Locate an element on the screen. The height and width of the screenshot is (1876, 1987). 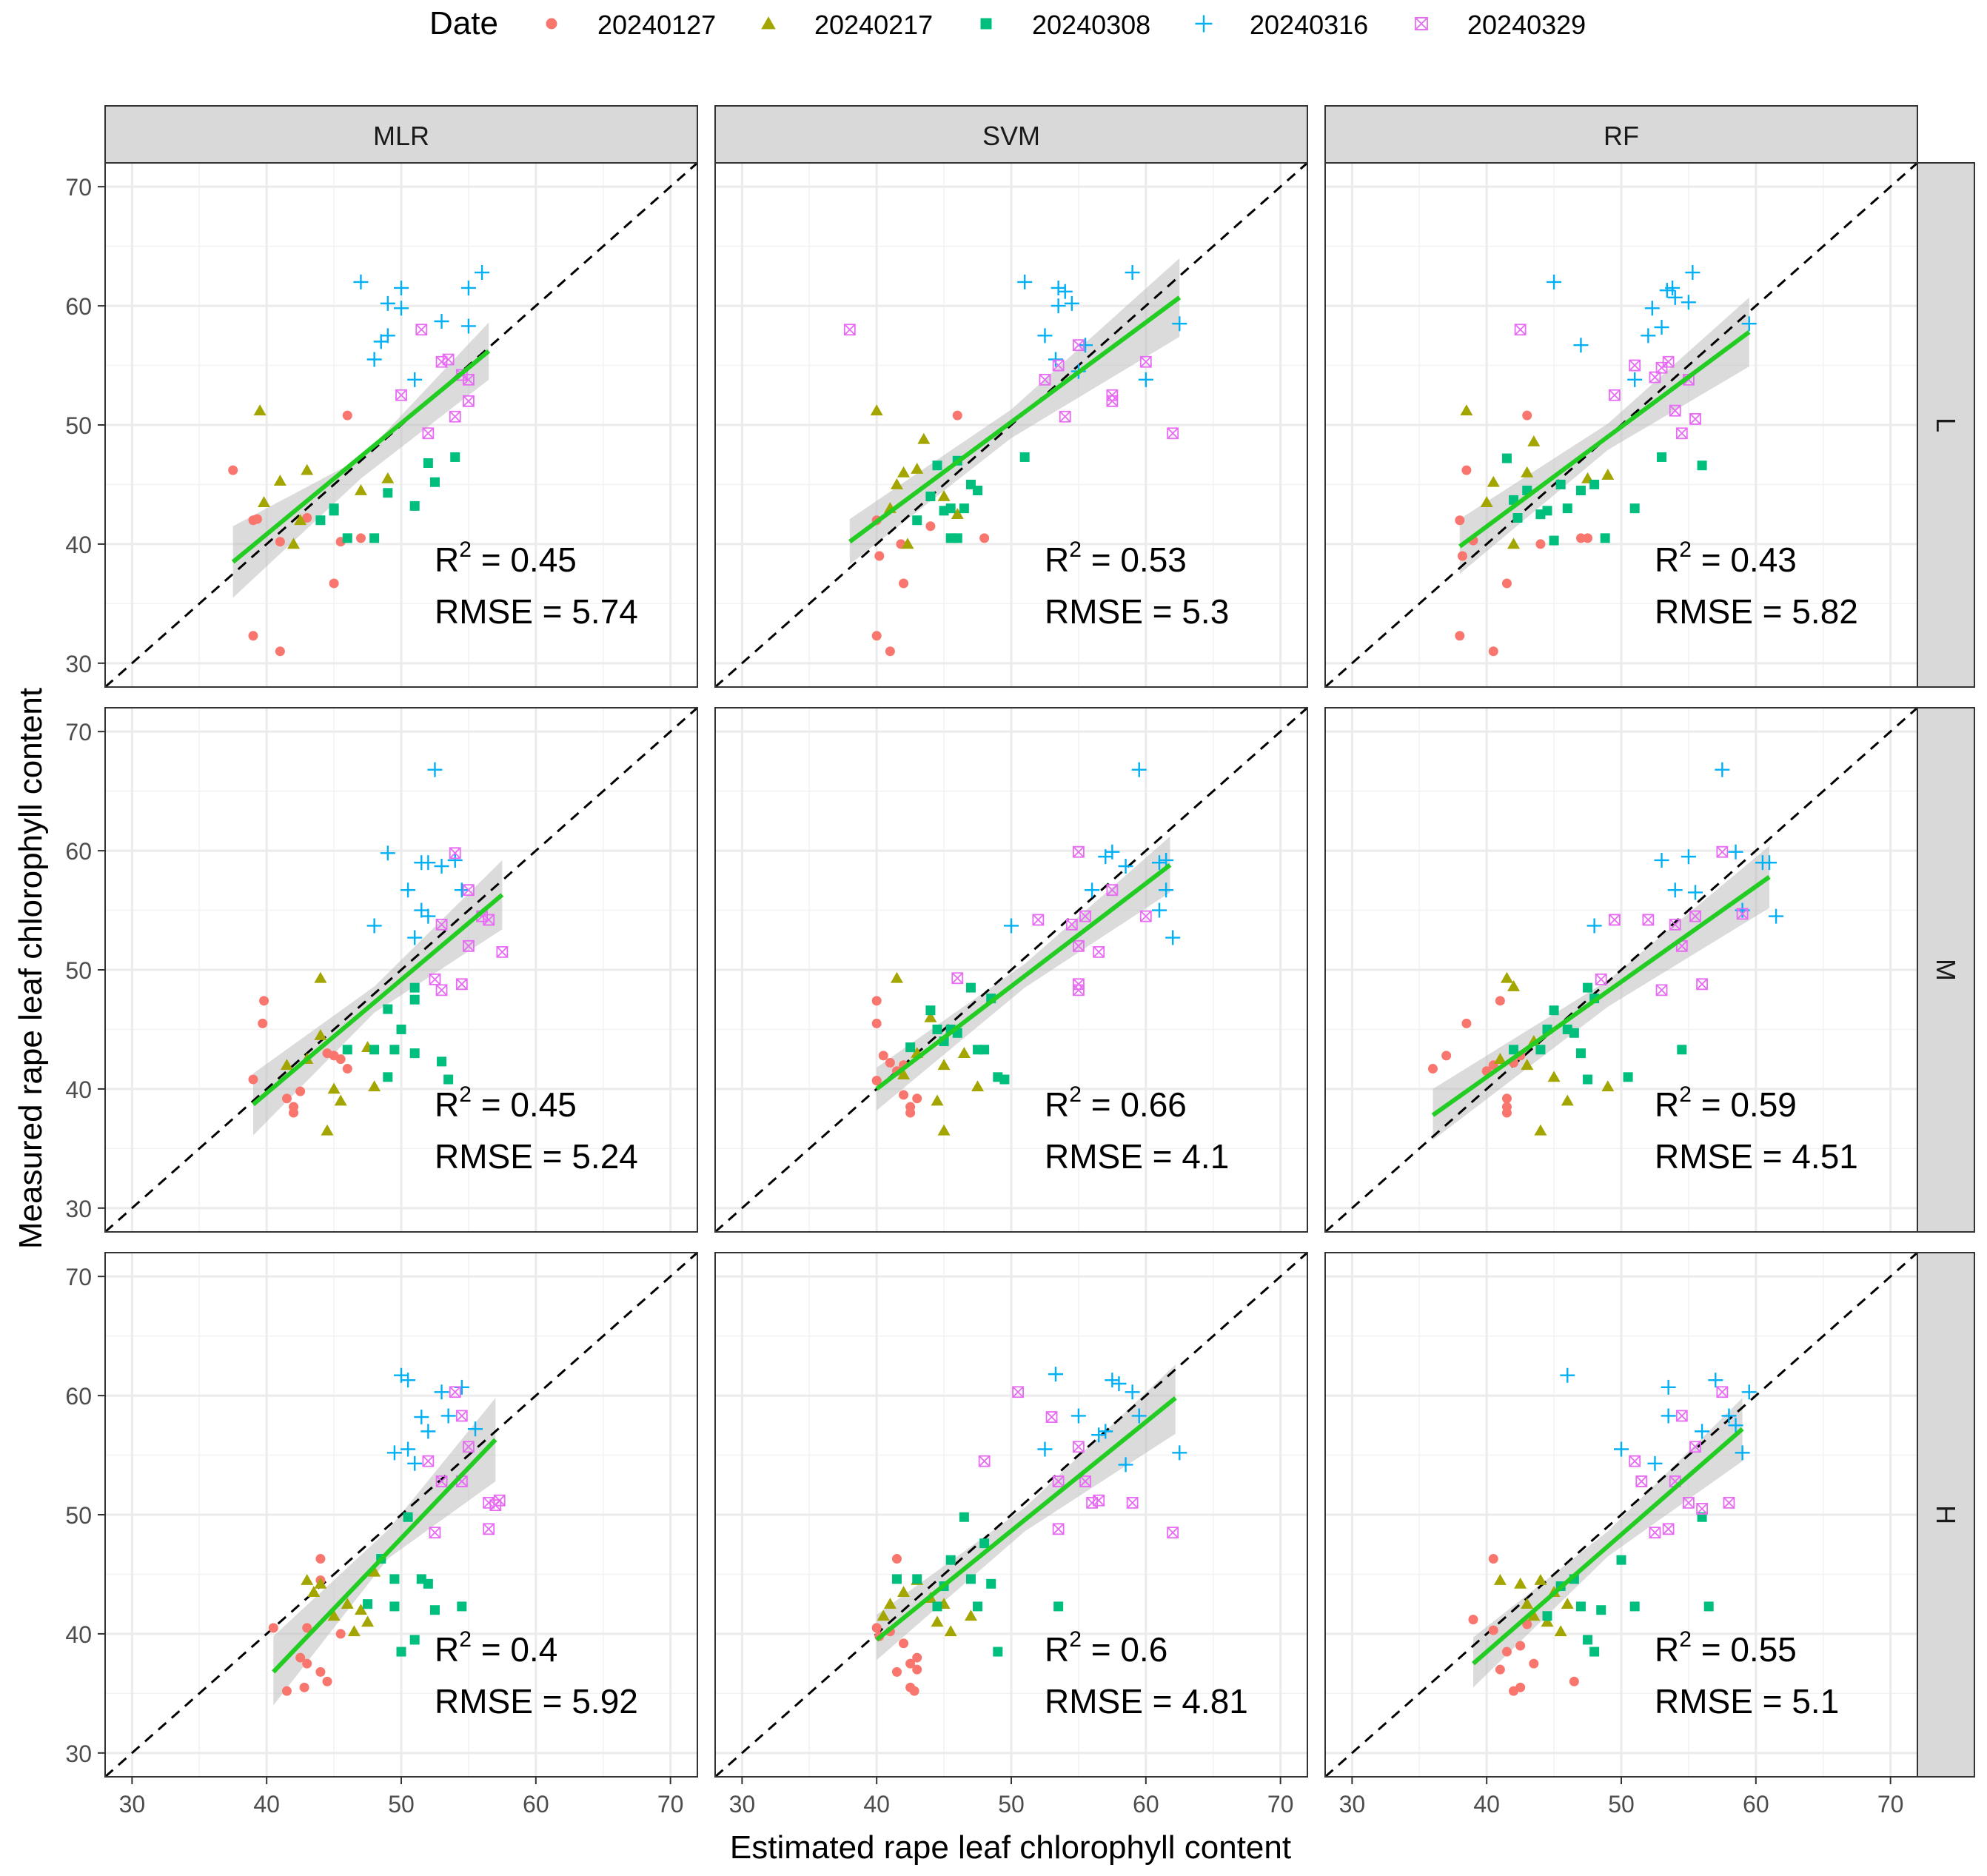
panel-RF-M: R2 = 0.59 RMSE = 4.51 is located at coordinates (1621, 970).